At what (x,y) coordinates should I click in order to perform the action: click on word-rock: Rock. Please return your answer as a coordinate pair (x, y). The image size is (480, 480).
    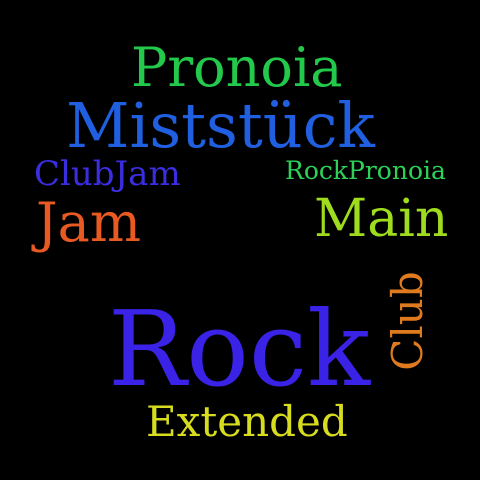
    Looking at the image, I should click on (239, 349).